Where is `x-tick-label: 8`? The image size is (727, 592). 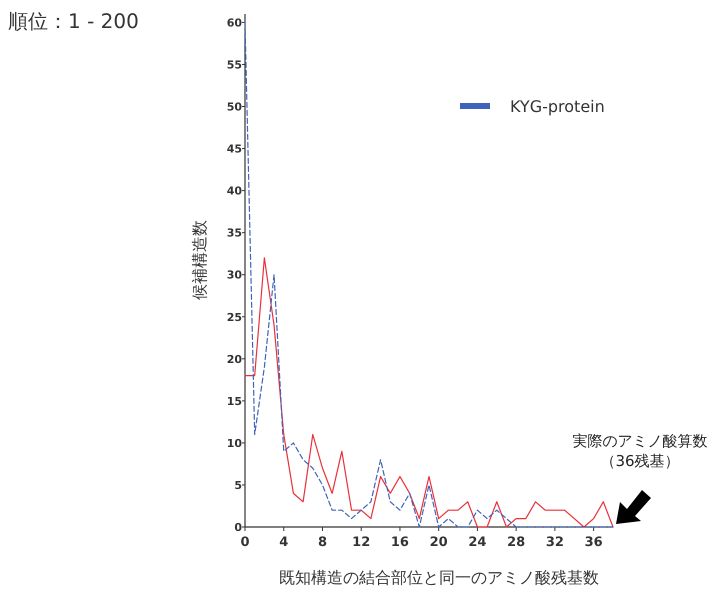 x-tick-label: 8 is located at coordinates (322, 542).